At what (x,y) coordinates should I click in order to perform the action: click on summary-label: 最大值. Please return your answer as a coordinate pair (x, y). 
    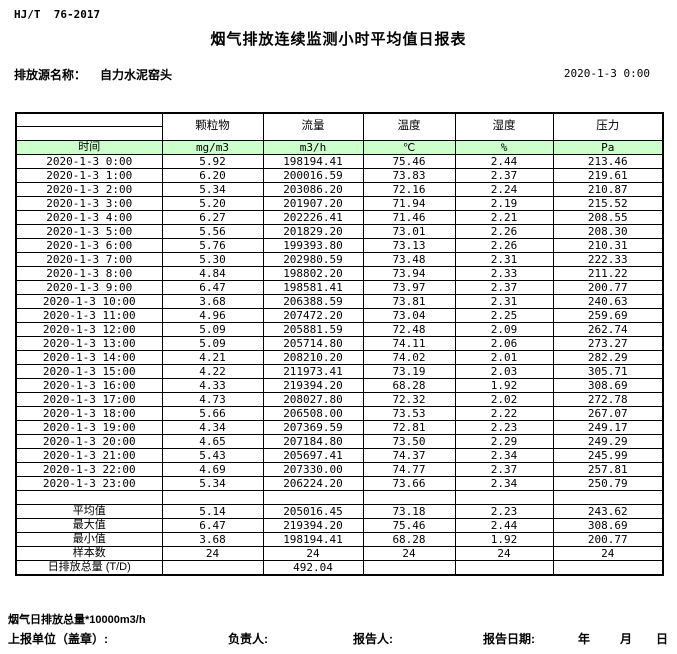
    Looking at the image, I should click on (89, 525).